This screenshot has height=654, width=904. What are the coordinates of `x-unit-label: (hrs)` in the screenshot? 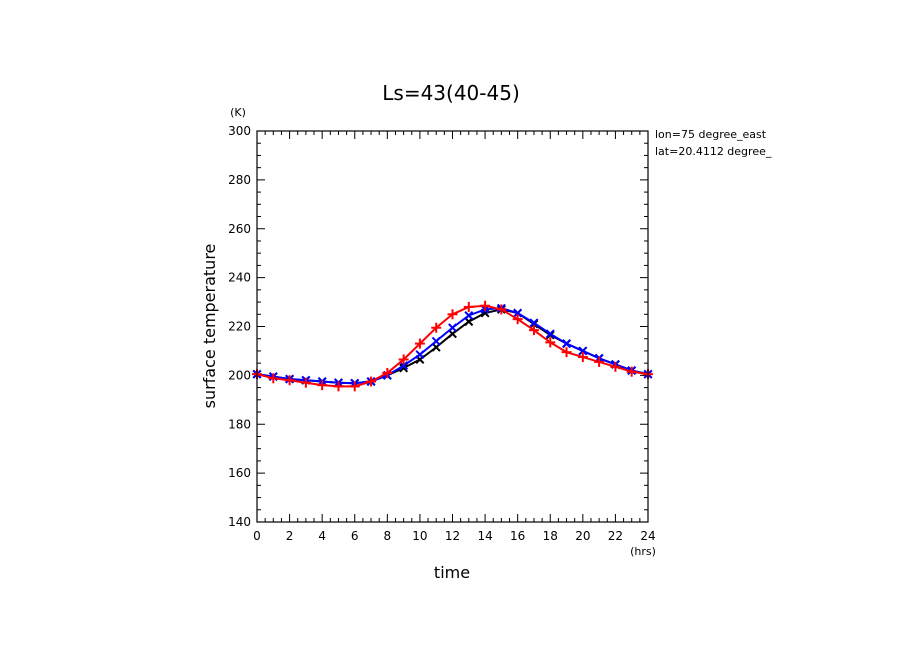 It's located at (643, 551).